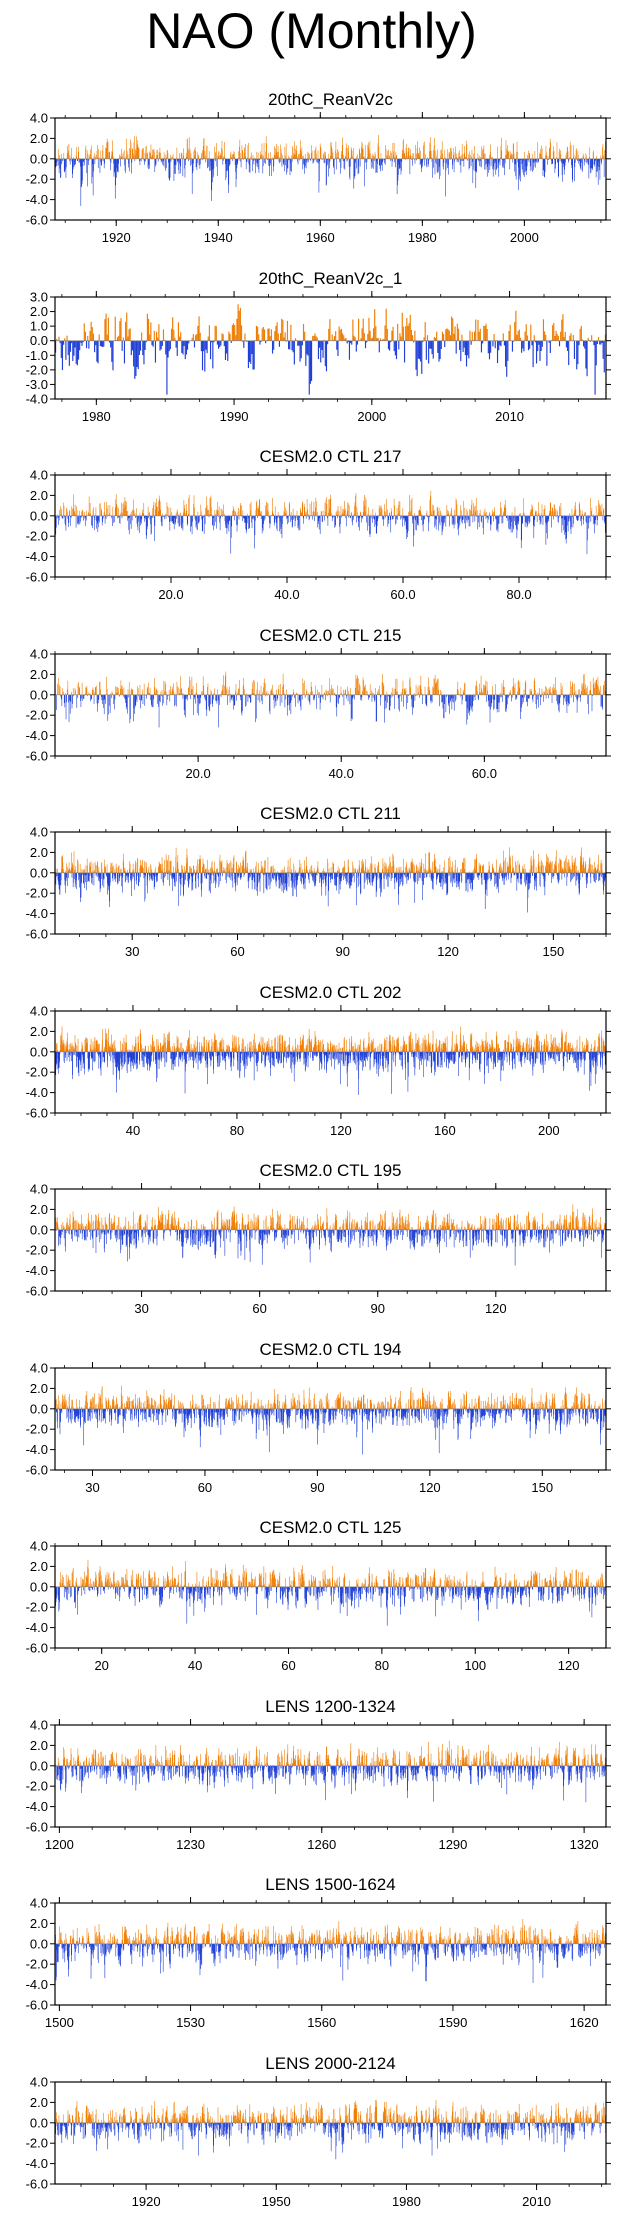  I want to click on x-tick-label: 1920, so click(116, 237).